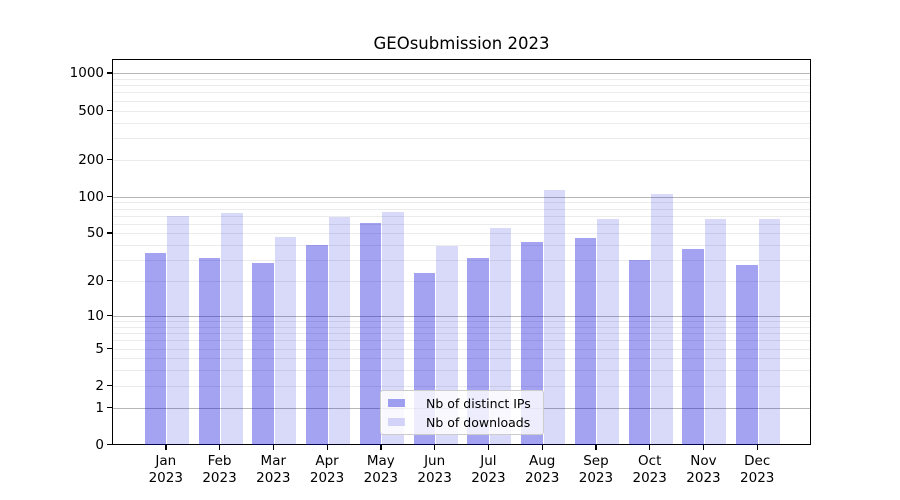 The image size is (900, 500). I want to click on bar-distinct-ips-may, so click(370, 334).